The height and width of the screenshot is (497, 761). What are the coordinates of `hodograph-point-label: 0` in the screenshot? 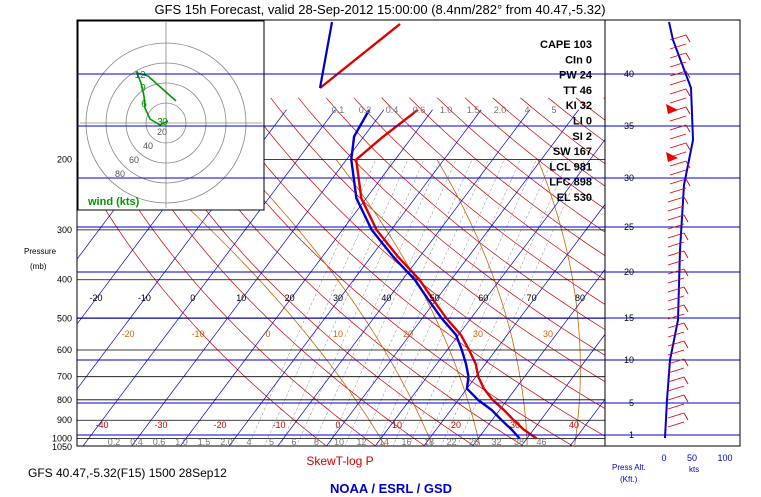 It's located at (165, 122).